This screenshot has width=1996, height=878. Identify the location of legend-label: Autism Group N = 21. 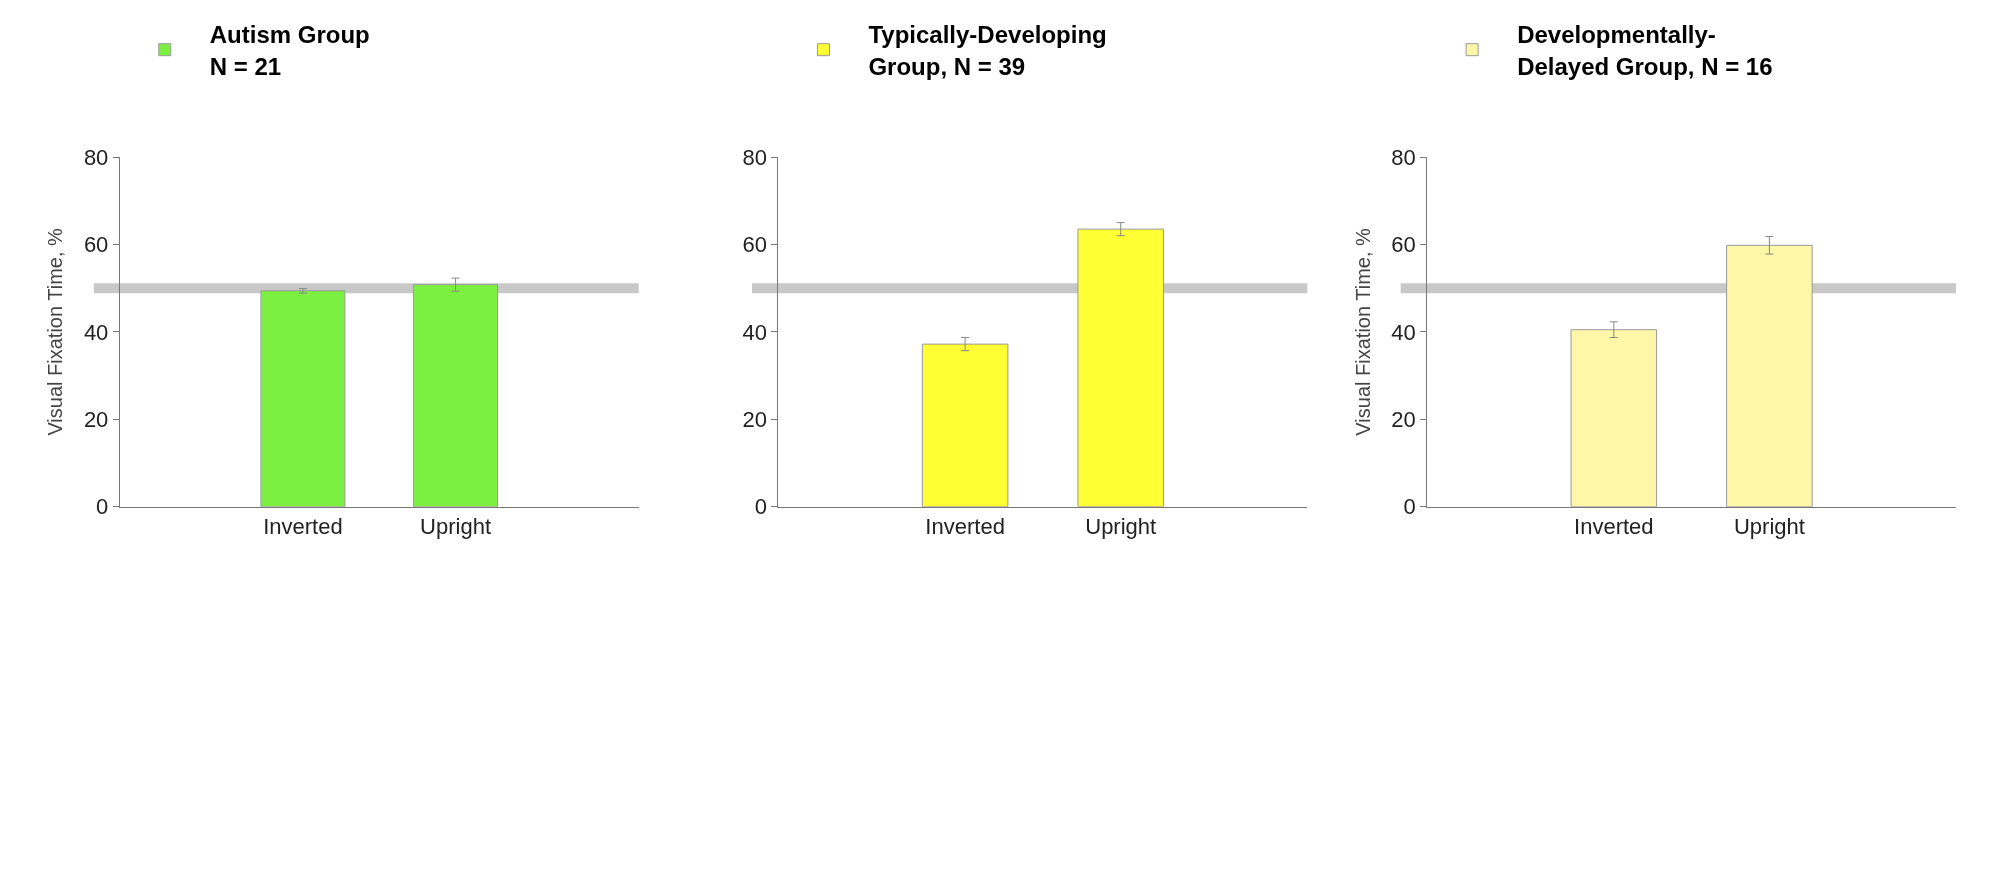
(289, 50).